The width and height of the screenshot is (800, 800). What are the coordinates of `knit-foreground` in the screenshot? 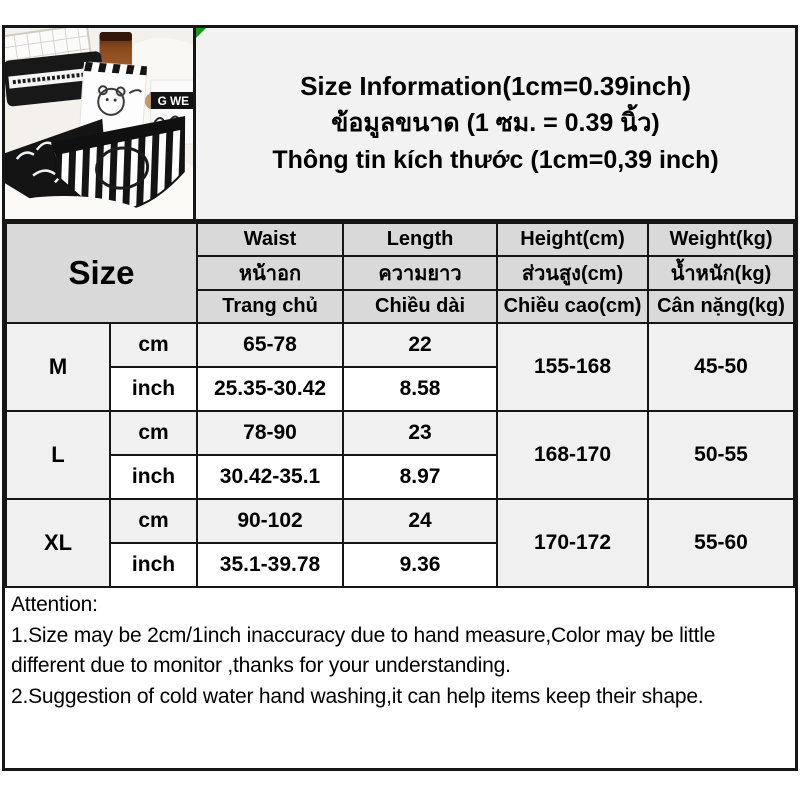 It's located at (78, 207).